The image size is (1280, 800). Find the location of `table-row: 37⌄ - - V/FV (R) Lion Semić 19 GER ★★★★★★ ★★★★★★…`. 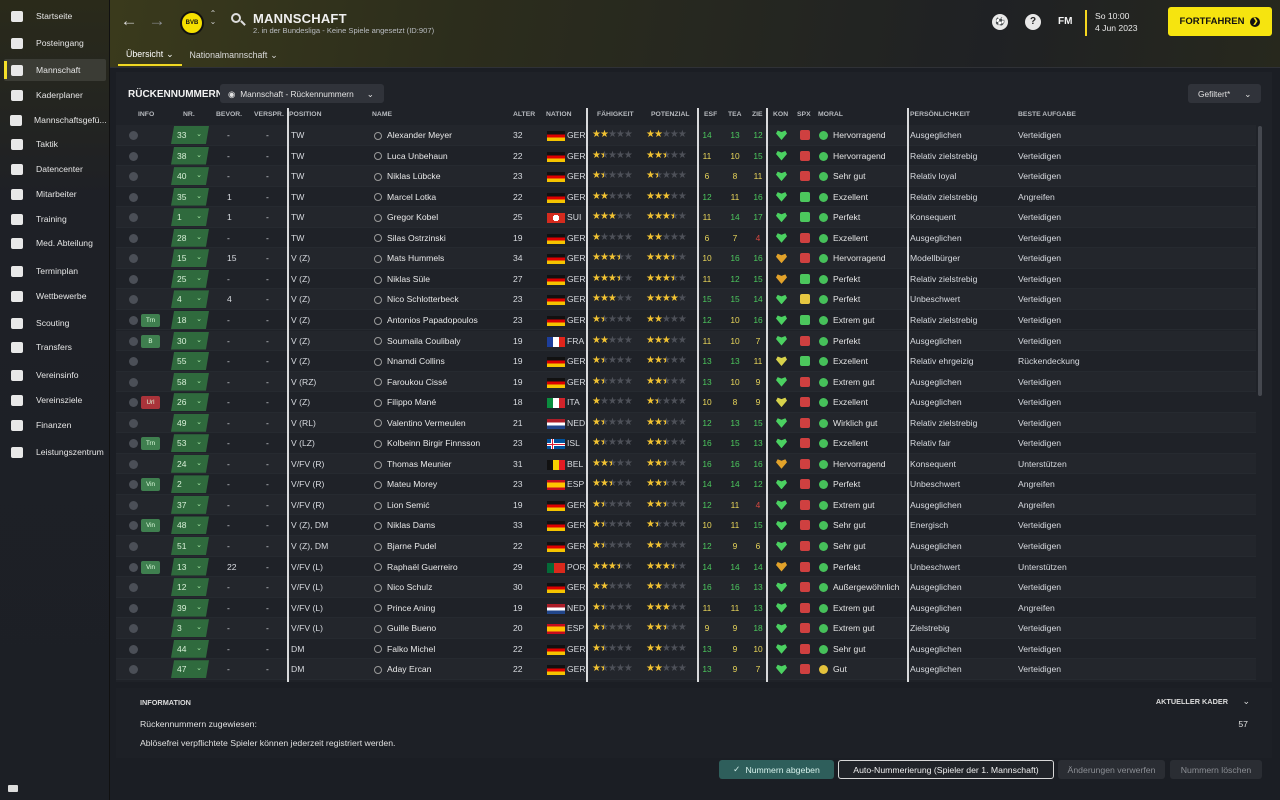

table-row: 37⌄ - - V/FV (R) Lion Semić 19 GER ★★★★★★ ★★★★★★… is located at coordinates (686, 505).